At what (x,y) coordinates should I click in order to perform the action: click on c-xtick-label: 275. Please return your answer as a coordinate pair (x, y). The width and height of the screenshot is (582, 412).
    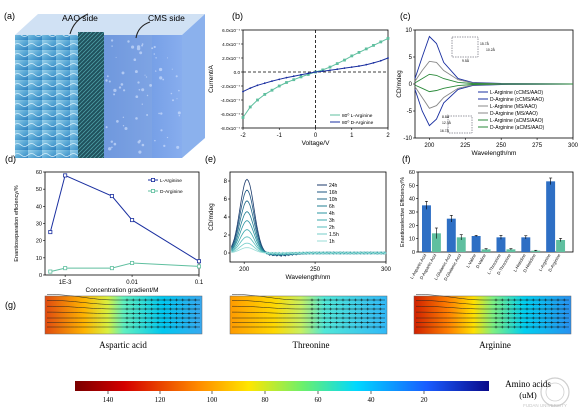
    Looking at the image, I should click on (537, 146).